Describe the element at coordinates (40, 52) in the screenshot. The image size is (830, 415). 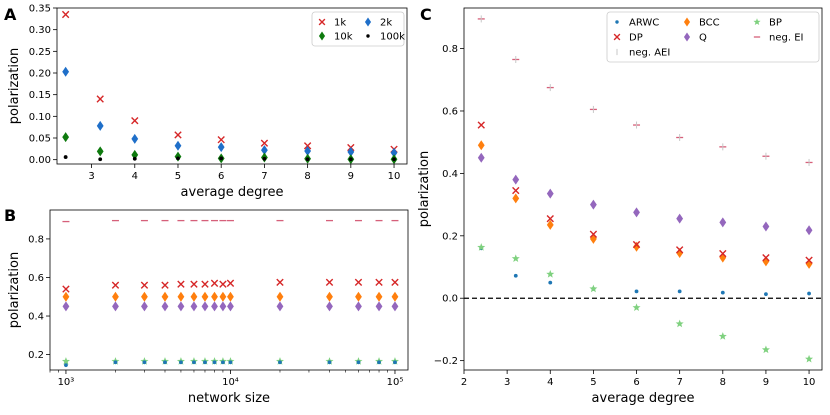
I see `y-tick-label: 0.25` at that location.